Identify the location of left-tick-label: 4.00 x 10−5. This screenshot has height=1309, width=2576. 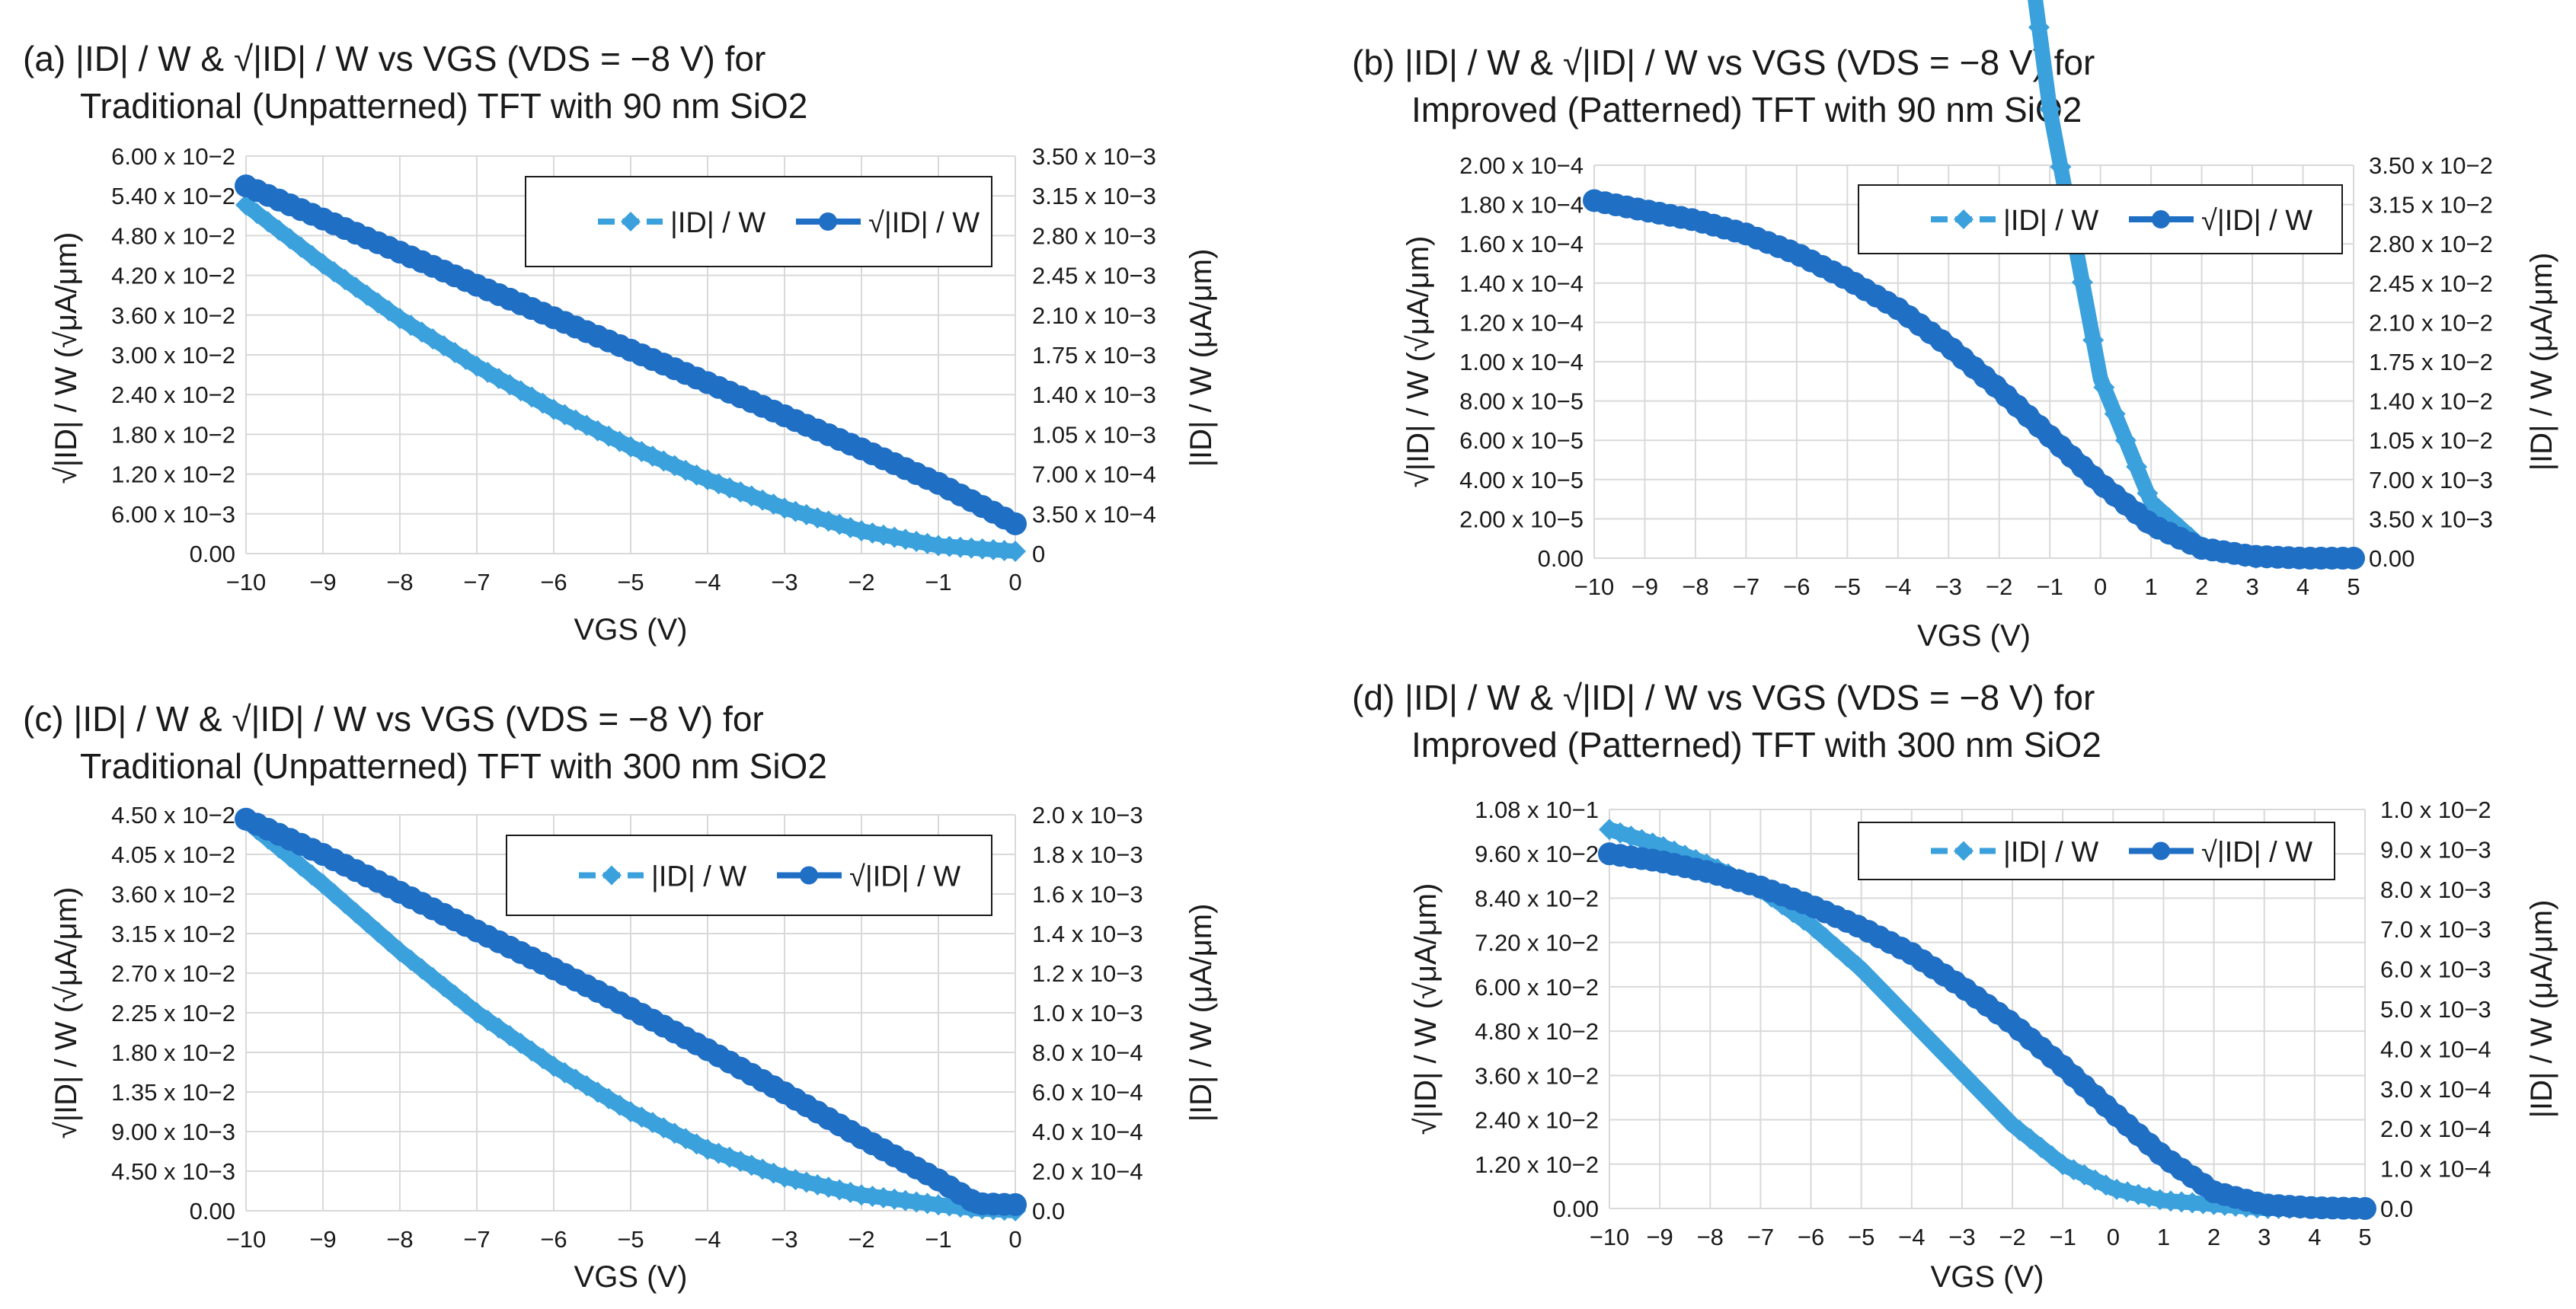
(1521, 480).